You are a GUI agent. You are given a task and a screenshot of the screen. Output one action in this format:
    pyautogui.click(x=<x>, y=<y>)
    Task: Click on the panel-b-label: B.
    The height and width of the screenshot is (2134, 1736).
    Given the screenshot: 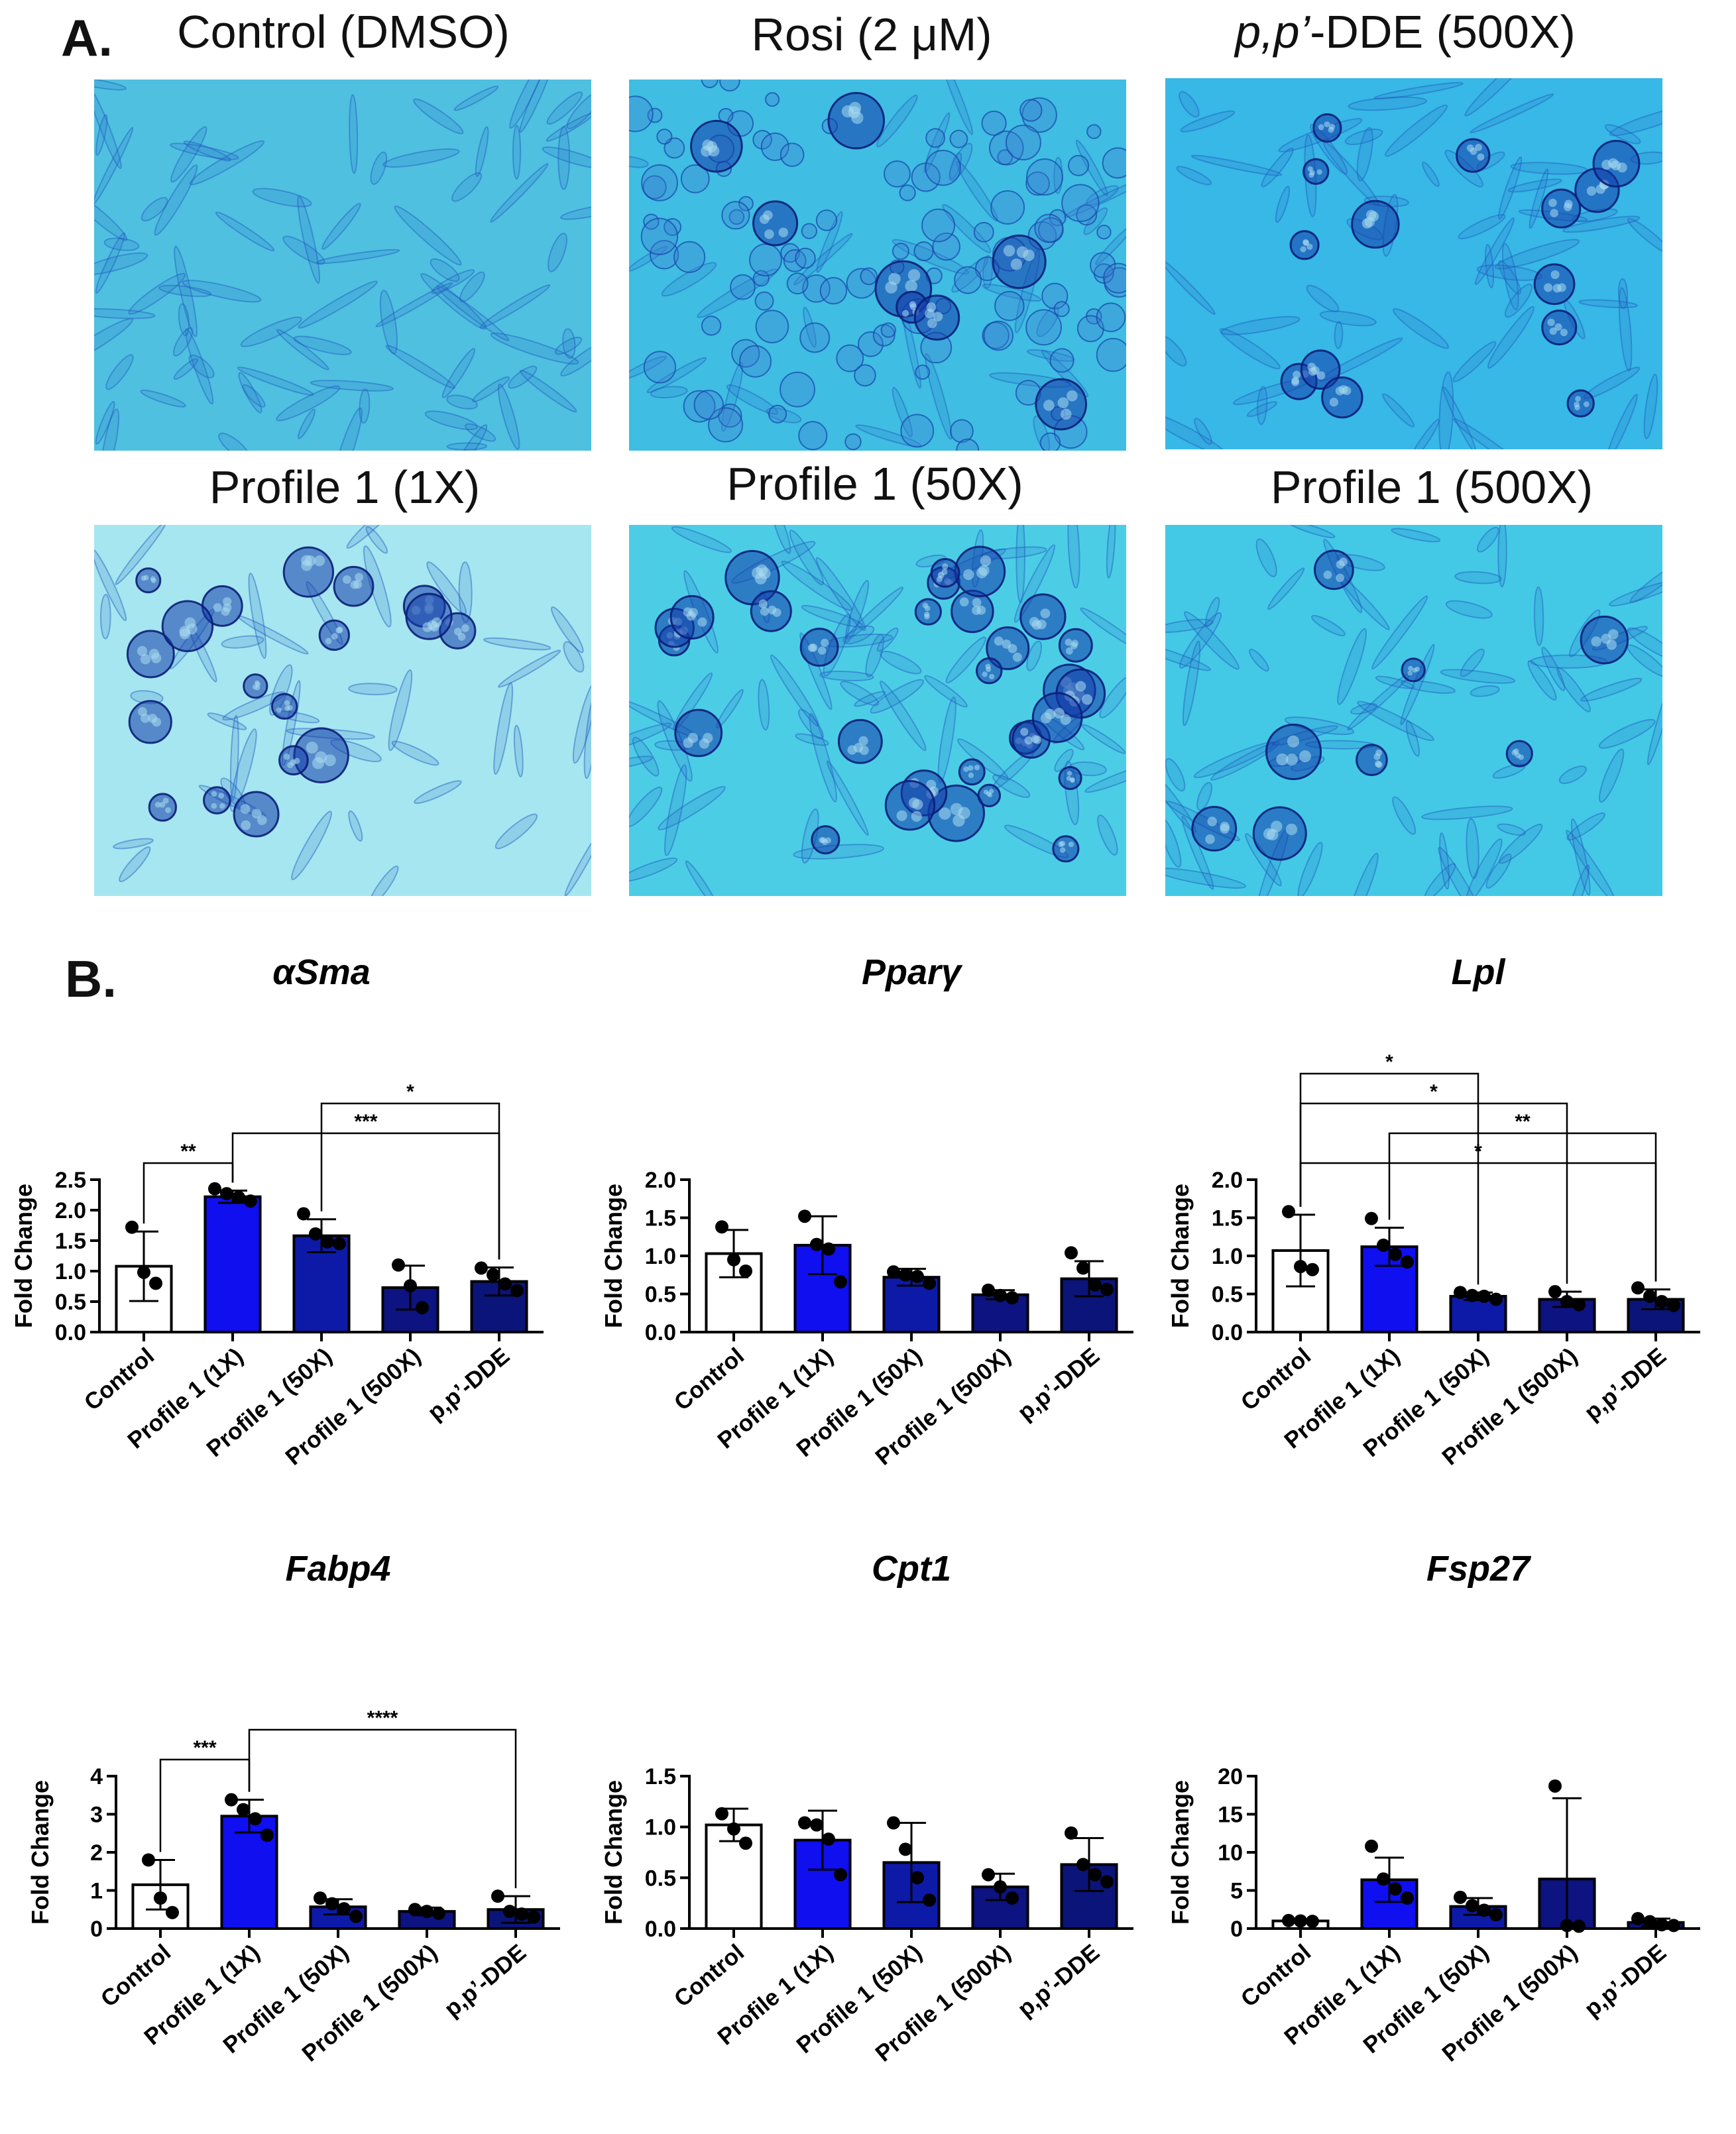 What is the action you would take?
    pyautogui.click(x=91, y=979)
    